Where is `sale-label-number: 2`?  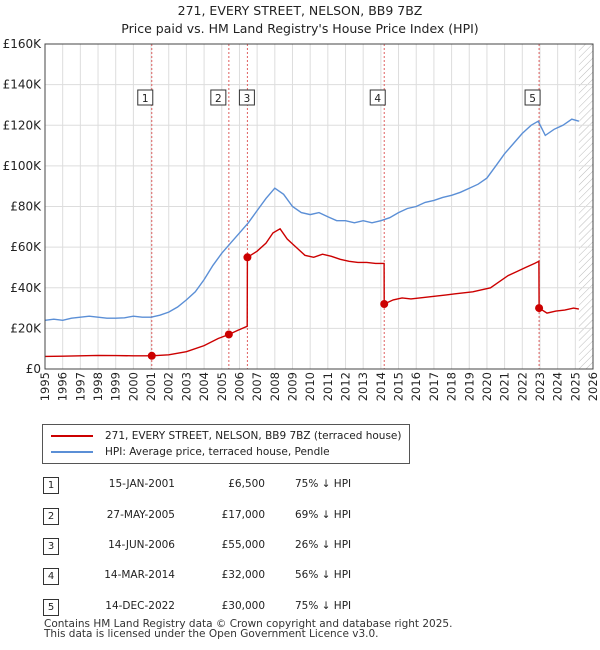 sale-label-number: 2 is located at coordinates (218, 99).